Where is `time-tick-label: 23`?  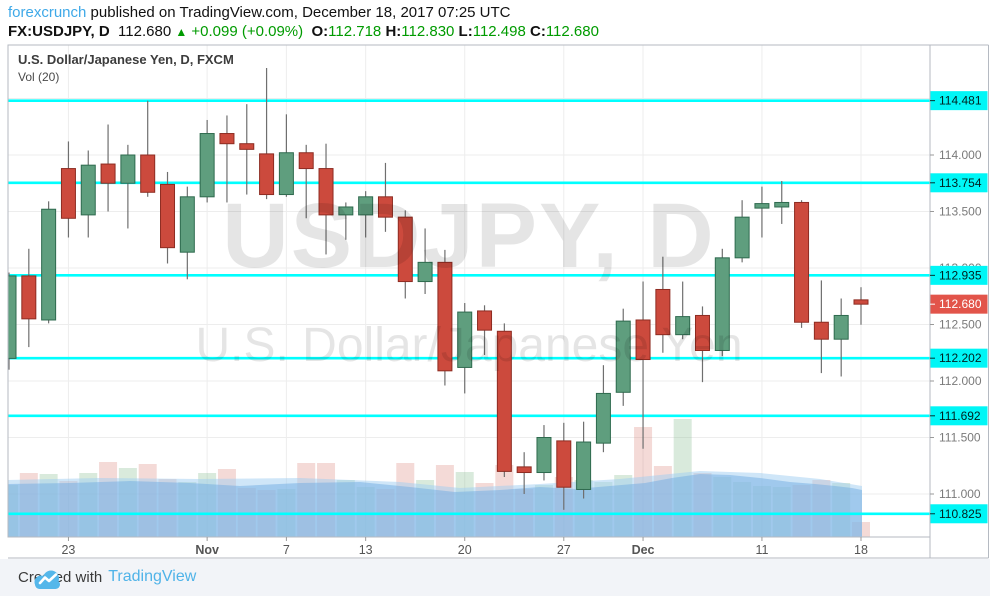
time-tick-label: 23 is located at coordinates (68, 550).